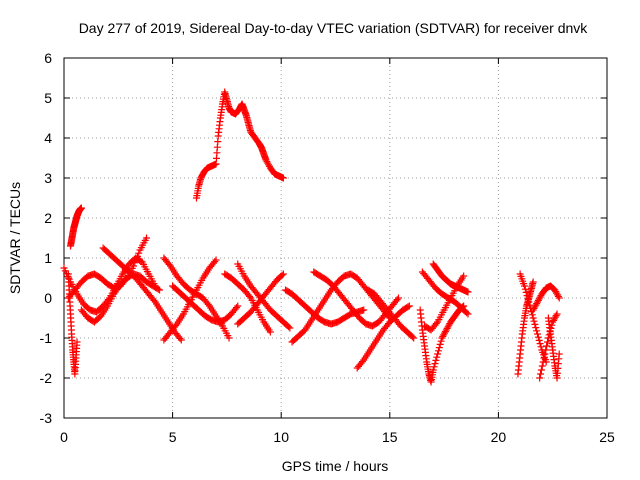 This screenshot has height=480, width=640. What do you see at coordinates (390, 437) in the screenshot?
I see `x-tick-label: 15` at bounding box center [390, 437].